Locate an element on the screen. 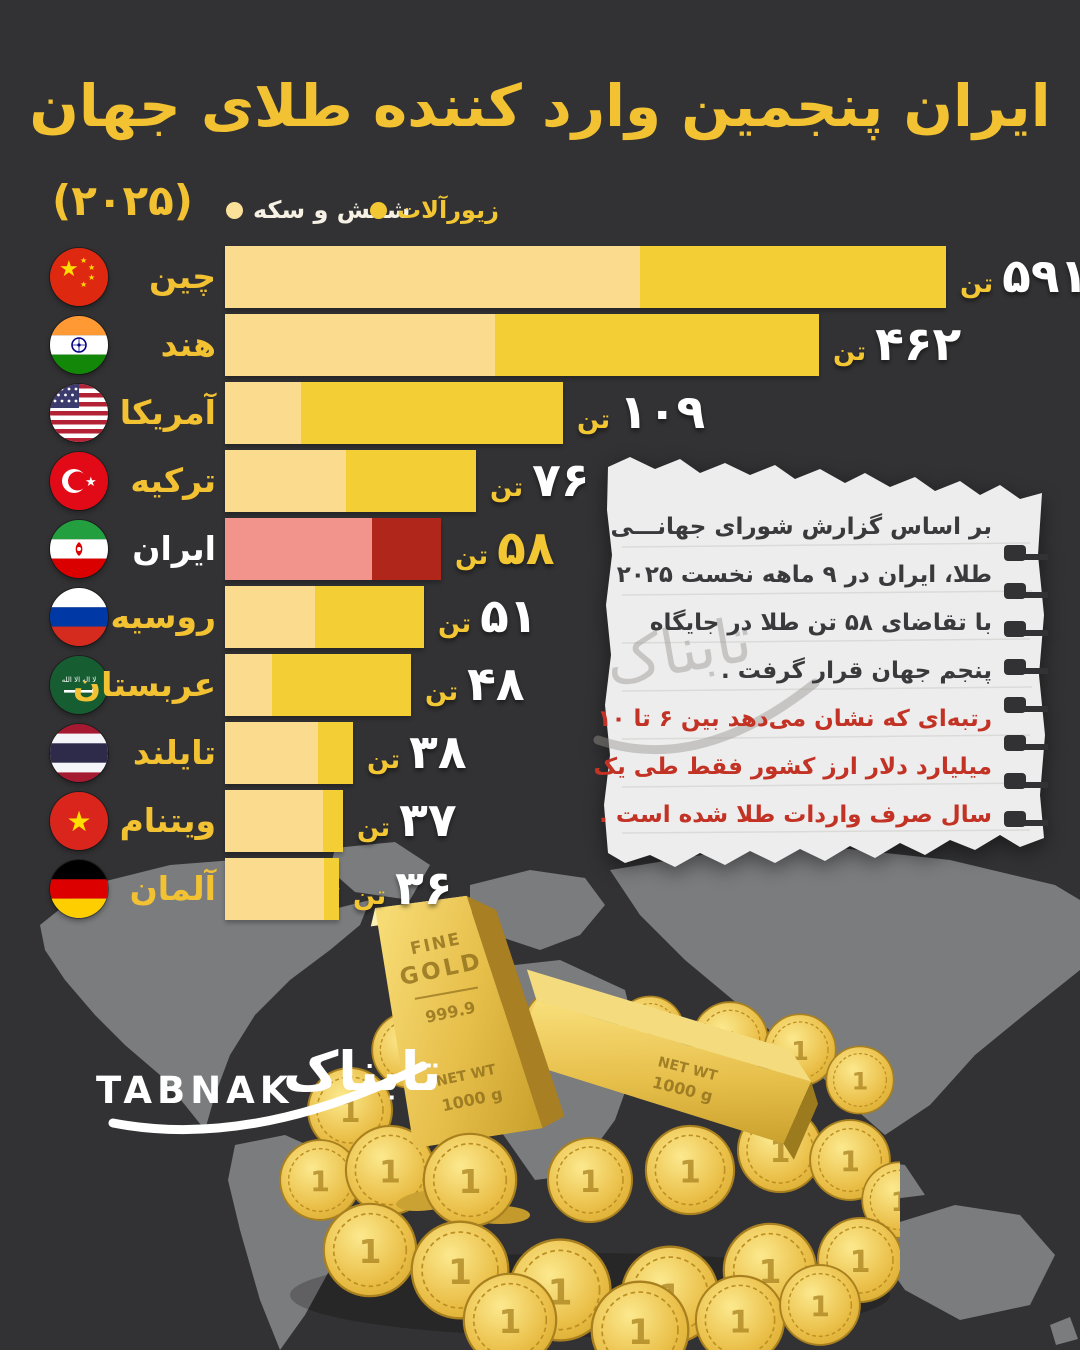 The image size is (1080, 1350). value-number: ۳۷ is located at coordinates (428, 820).